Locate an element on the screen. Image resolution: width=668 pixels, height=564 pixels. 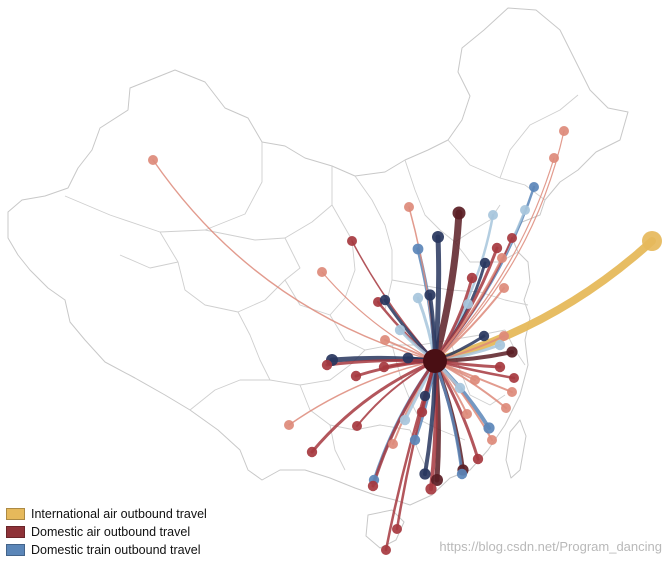
legend-item-domestic-air: Domestic air outbound travel is located at coordinates (106, 532).